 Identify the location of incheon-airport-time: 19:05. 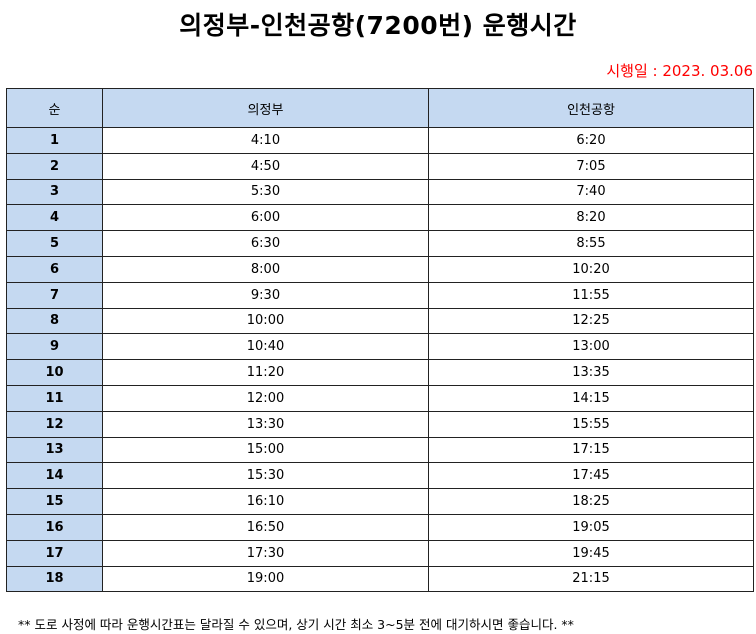
(591, 527).